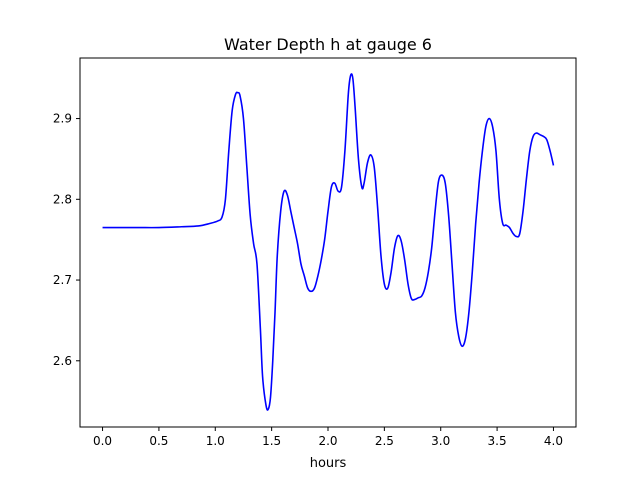  I want to click on x-tick-label: 0.0, so click(102, 441).